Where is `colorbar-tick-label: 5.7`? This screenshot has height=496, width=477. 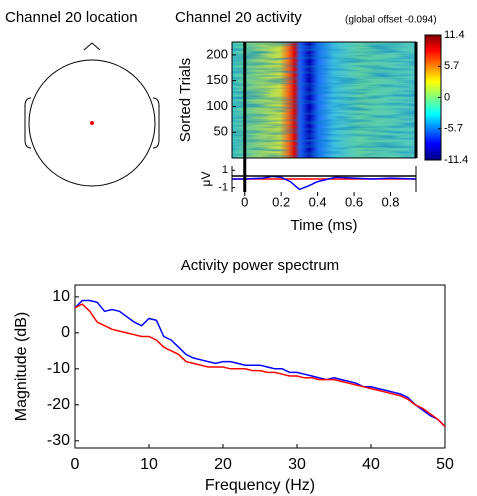
colorbar-tick-label: 5.7 is located at coordinates (451, 66).